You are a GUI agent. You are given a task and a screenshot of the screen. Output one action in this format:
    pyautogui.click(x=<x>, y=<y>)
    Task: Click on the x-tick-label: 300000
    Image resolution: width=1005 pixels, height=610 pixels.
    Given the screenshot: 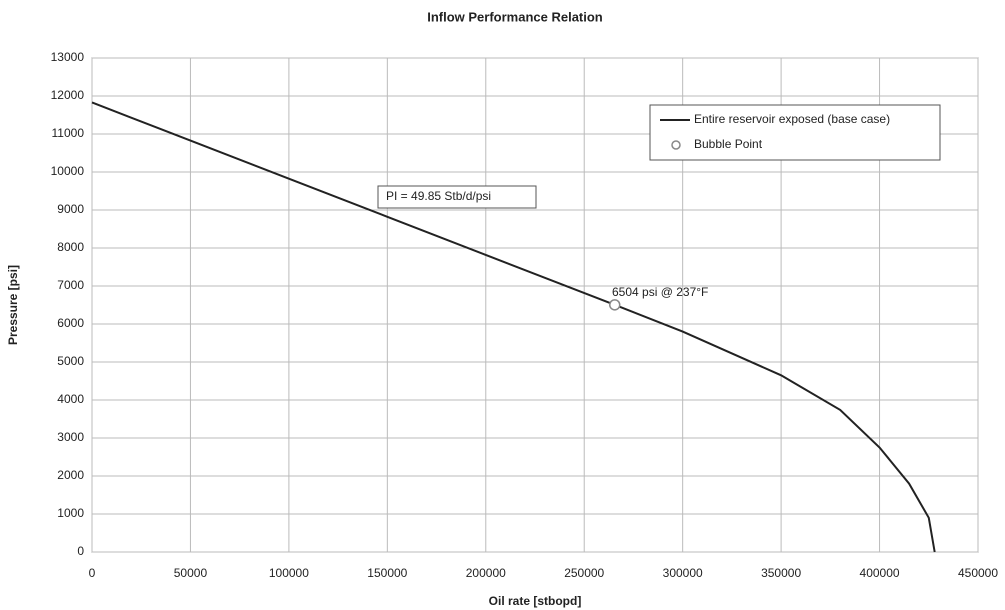 What is the action you would take?
    pyautogui.click(x=683, y=573)
    